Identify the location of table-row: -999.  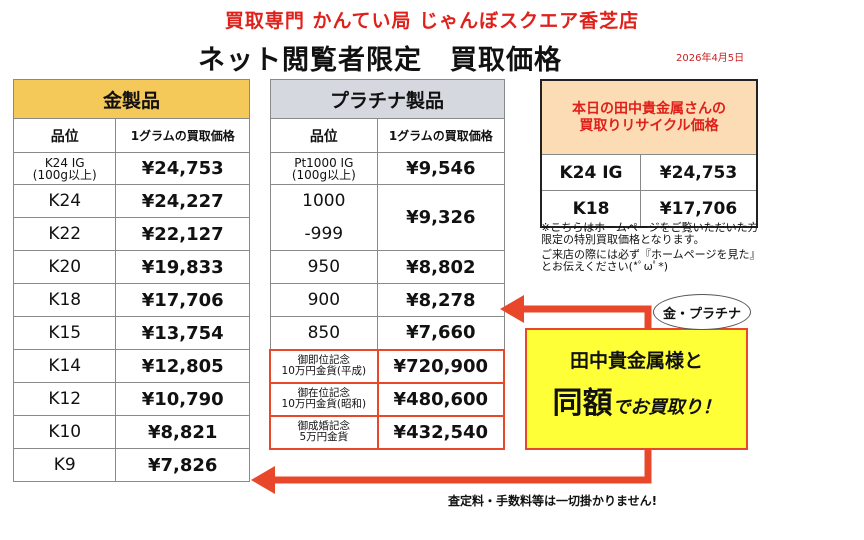
(386, 234).